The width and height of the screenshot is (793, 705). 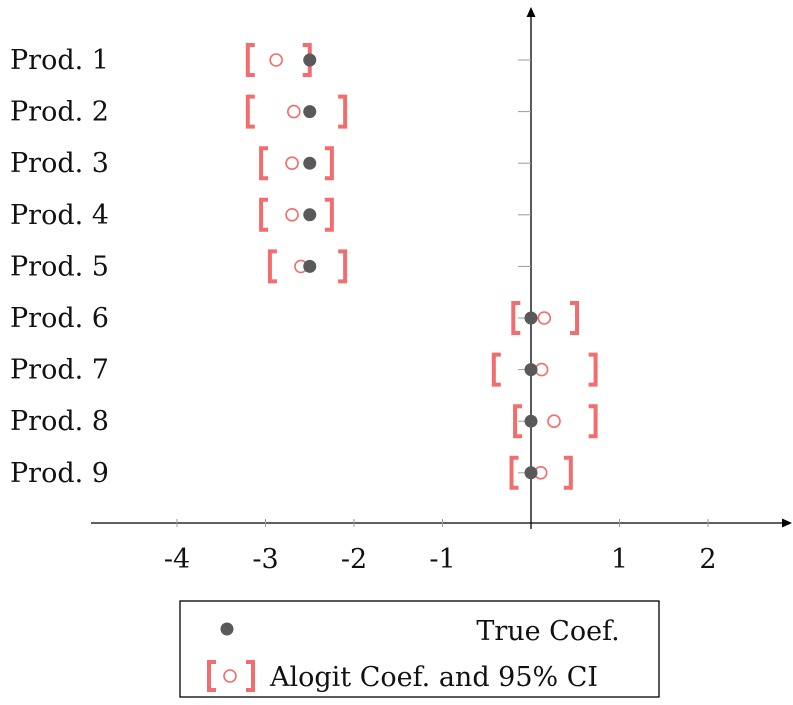 What do you see at coordinates (59, 112) in the screenshot?
I see `y-tick-label: Prod. 2` at bounding box center [59, 112].